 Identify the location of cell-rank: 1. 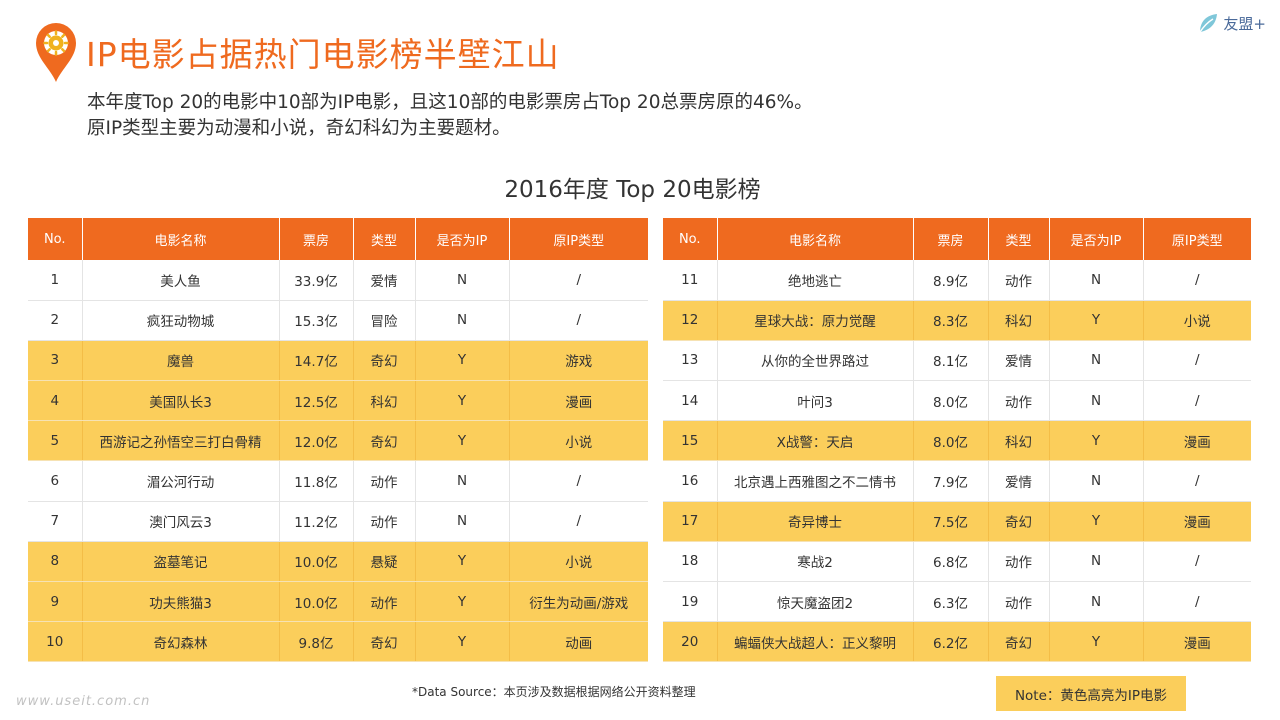
(55, 280).